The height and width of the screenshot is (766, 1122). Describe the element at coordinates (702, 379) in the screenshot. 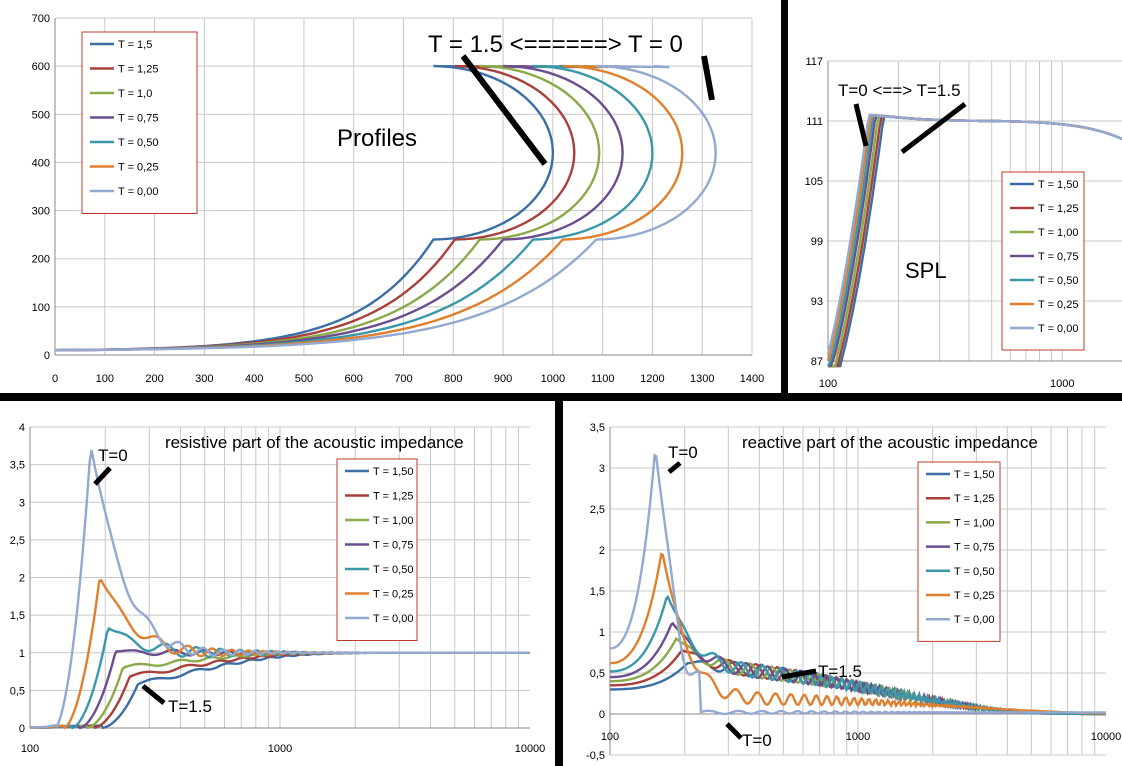

I see `x-tick-label: 1300` at that location.